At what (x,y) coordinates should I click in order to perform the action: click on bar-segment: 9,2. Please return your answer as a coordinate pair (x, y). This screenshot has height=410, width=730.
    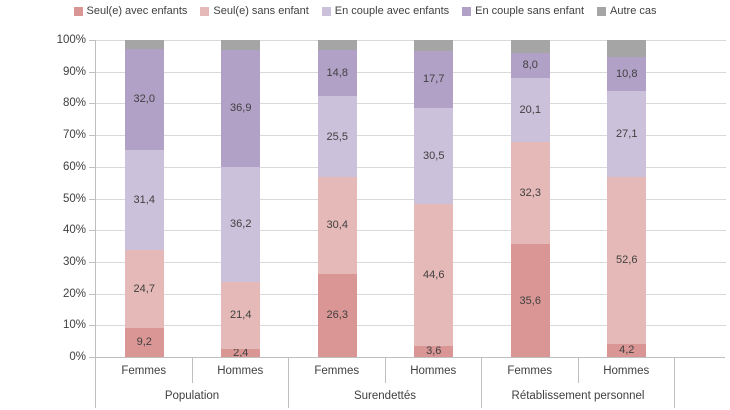
    Looking at the image, I should click on (144, 342).